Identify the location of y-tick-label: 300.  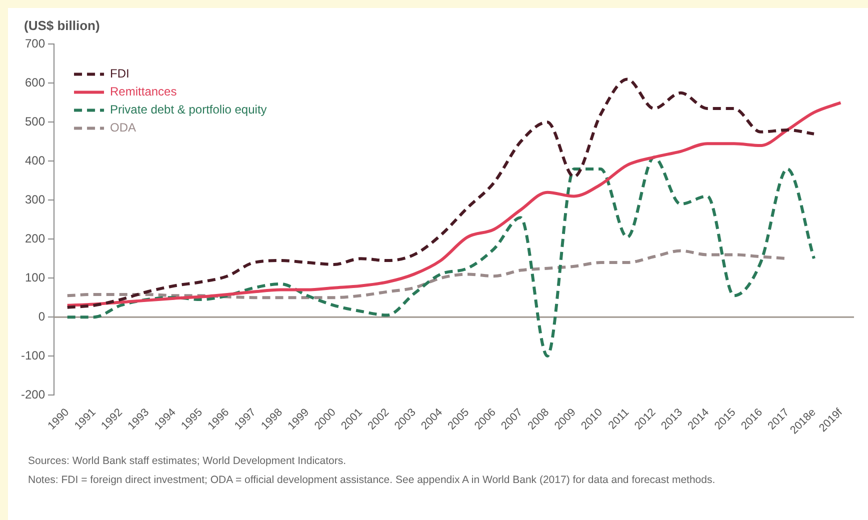
(35, 199).